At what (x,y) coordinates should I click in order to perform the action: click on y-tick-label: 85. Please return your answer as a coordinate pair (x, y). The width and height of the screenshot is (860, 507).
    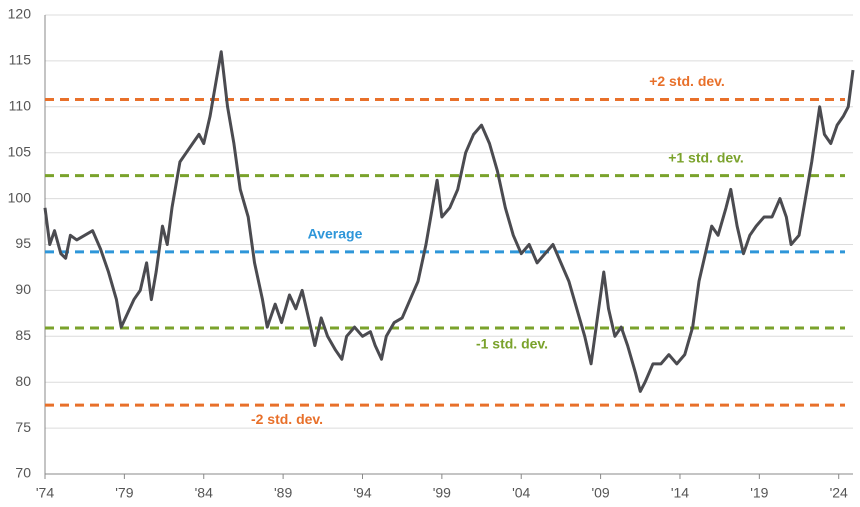
    Looking at the image, I should click on (23, 335).